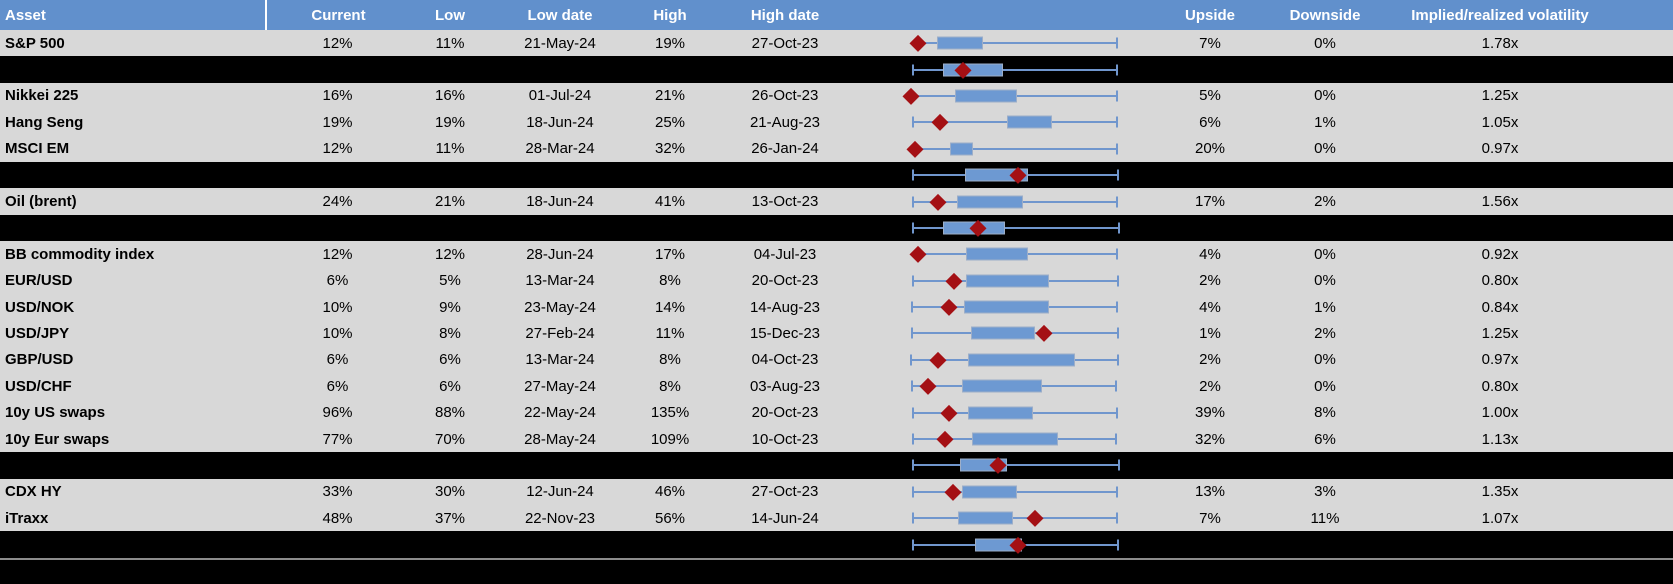 The image size is (1673, 584). Describe the element at coordinates (337, 413) in the screenshot. I see `current-value: 96%` at that location.